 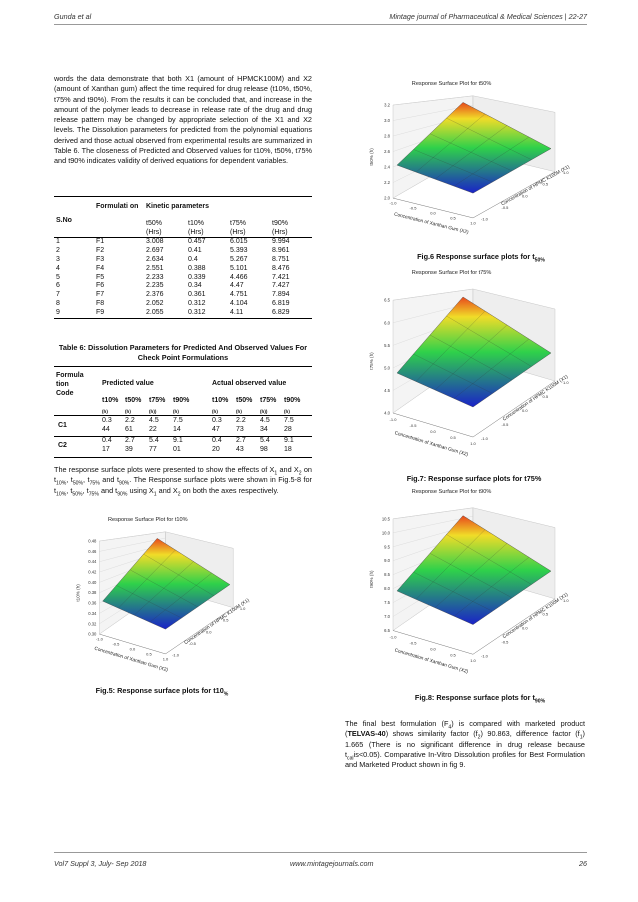 What do you see at coordinates (129, 429) in the screenshot?
I see `check-point-value: 61` at bounding box center [129, 429].